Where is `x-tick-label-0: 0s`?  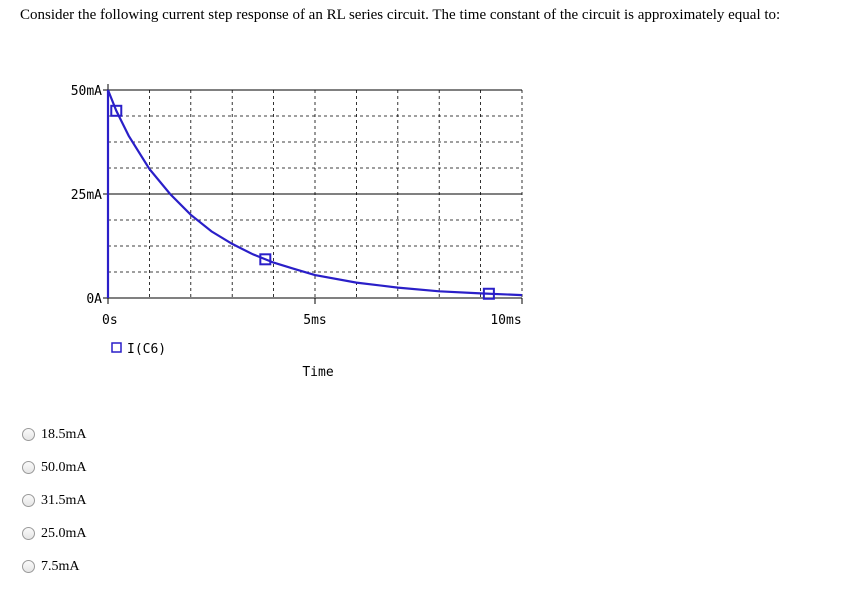 x-tick-label-0: 0s is located at coordinates (110, 320).